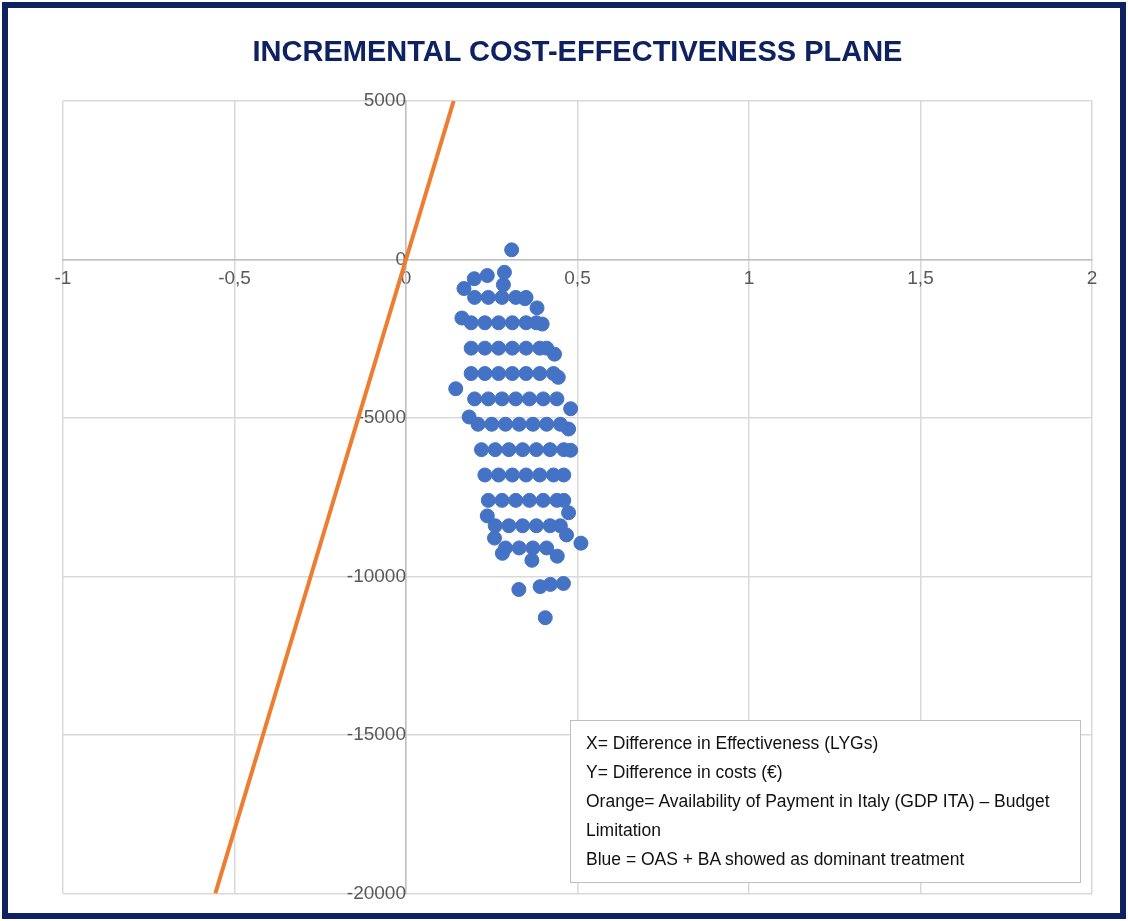 The width and height of the screenshot is (1128, 921). I want to click on y-tick-label: -20000, so click(376, 892).